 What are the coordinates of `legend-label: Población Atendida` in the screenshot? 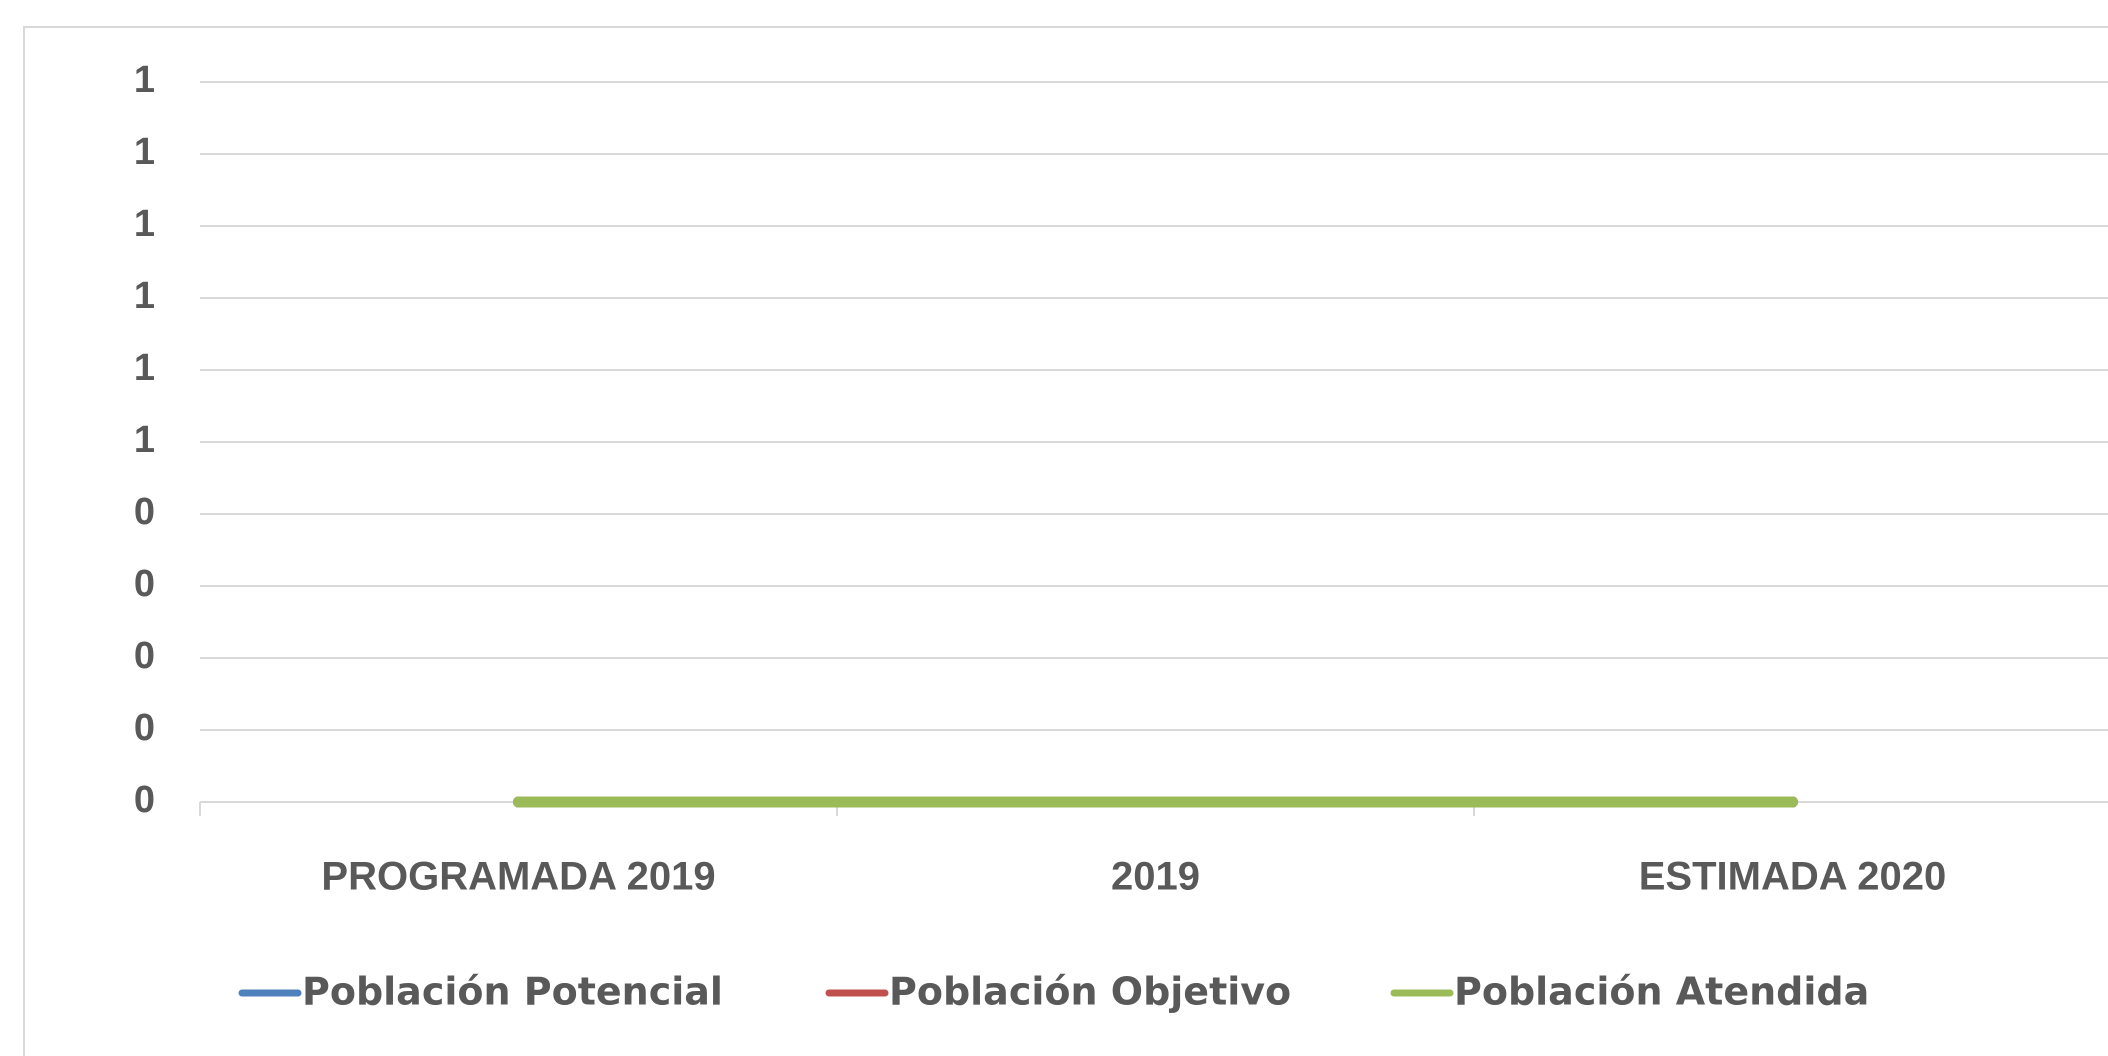 It's located at (1661, 992).